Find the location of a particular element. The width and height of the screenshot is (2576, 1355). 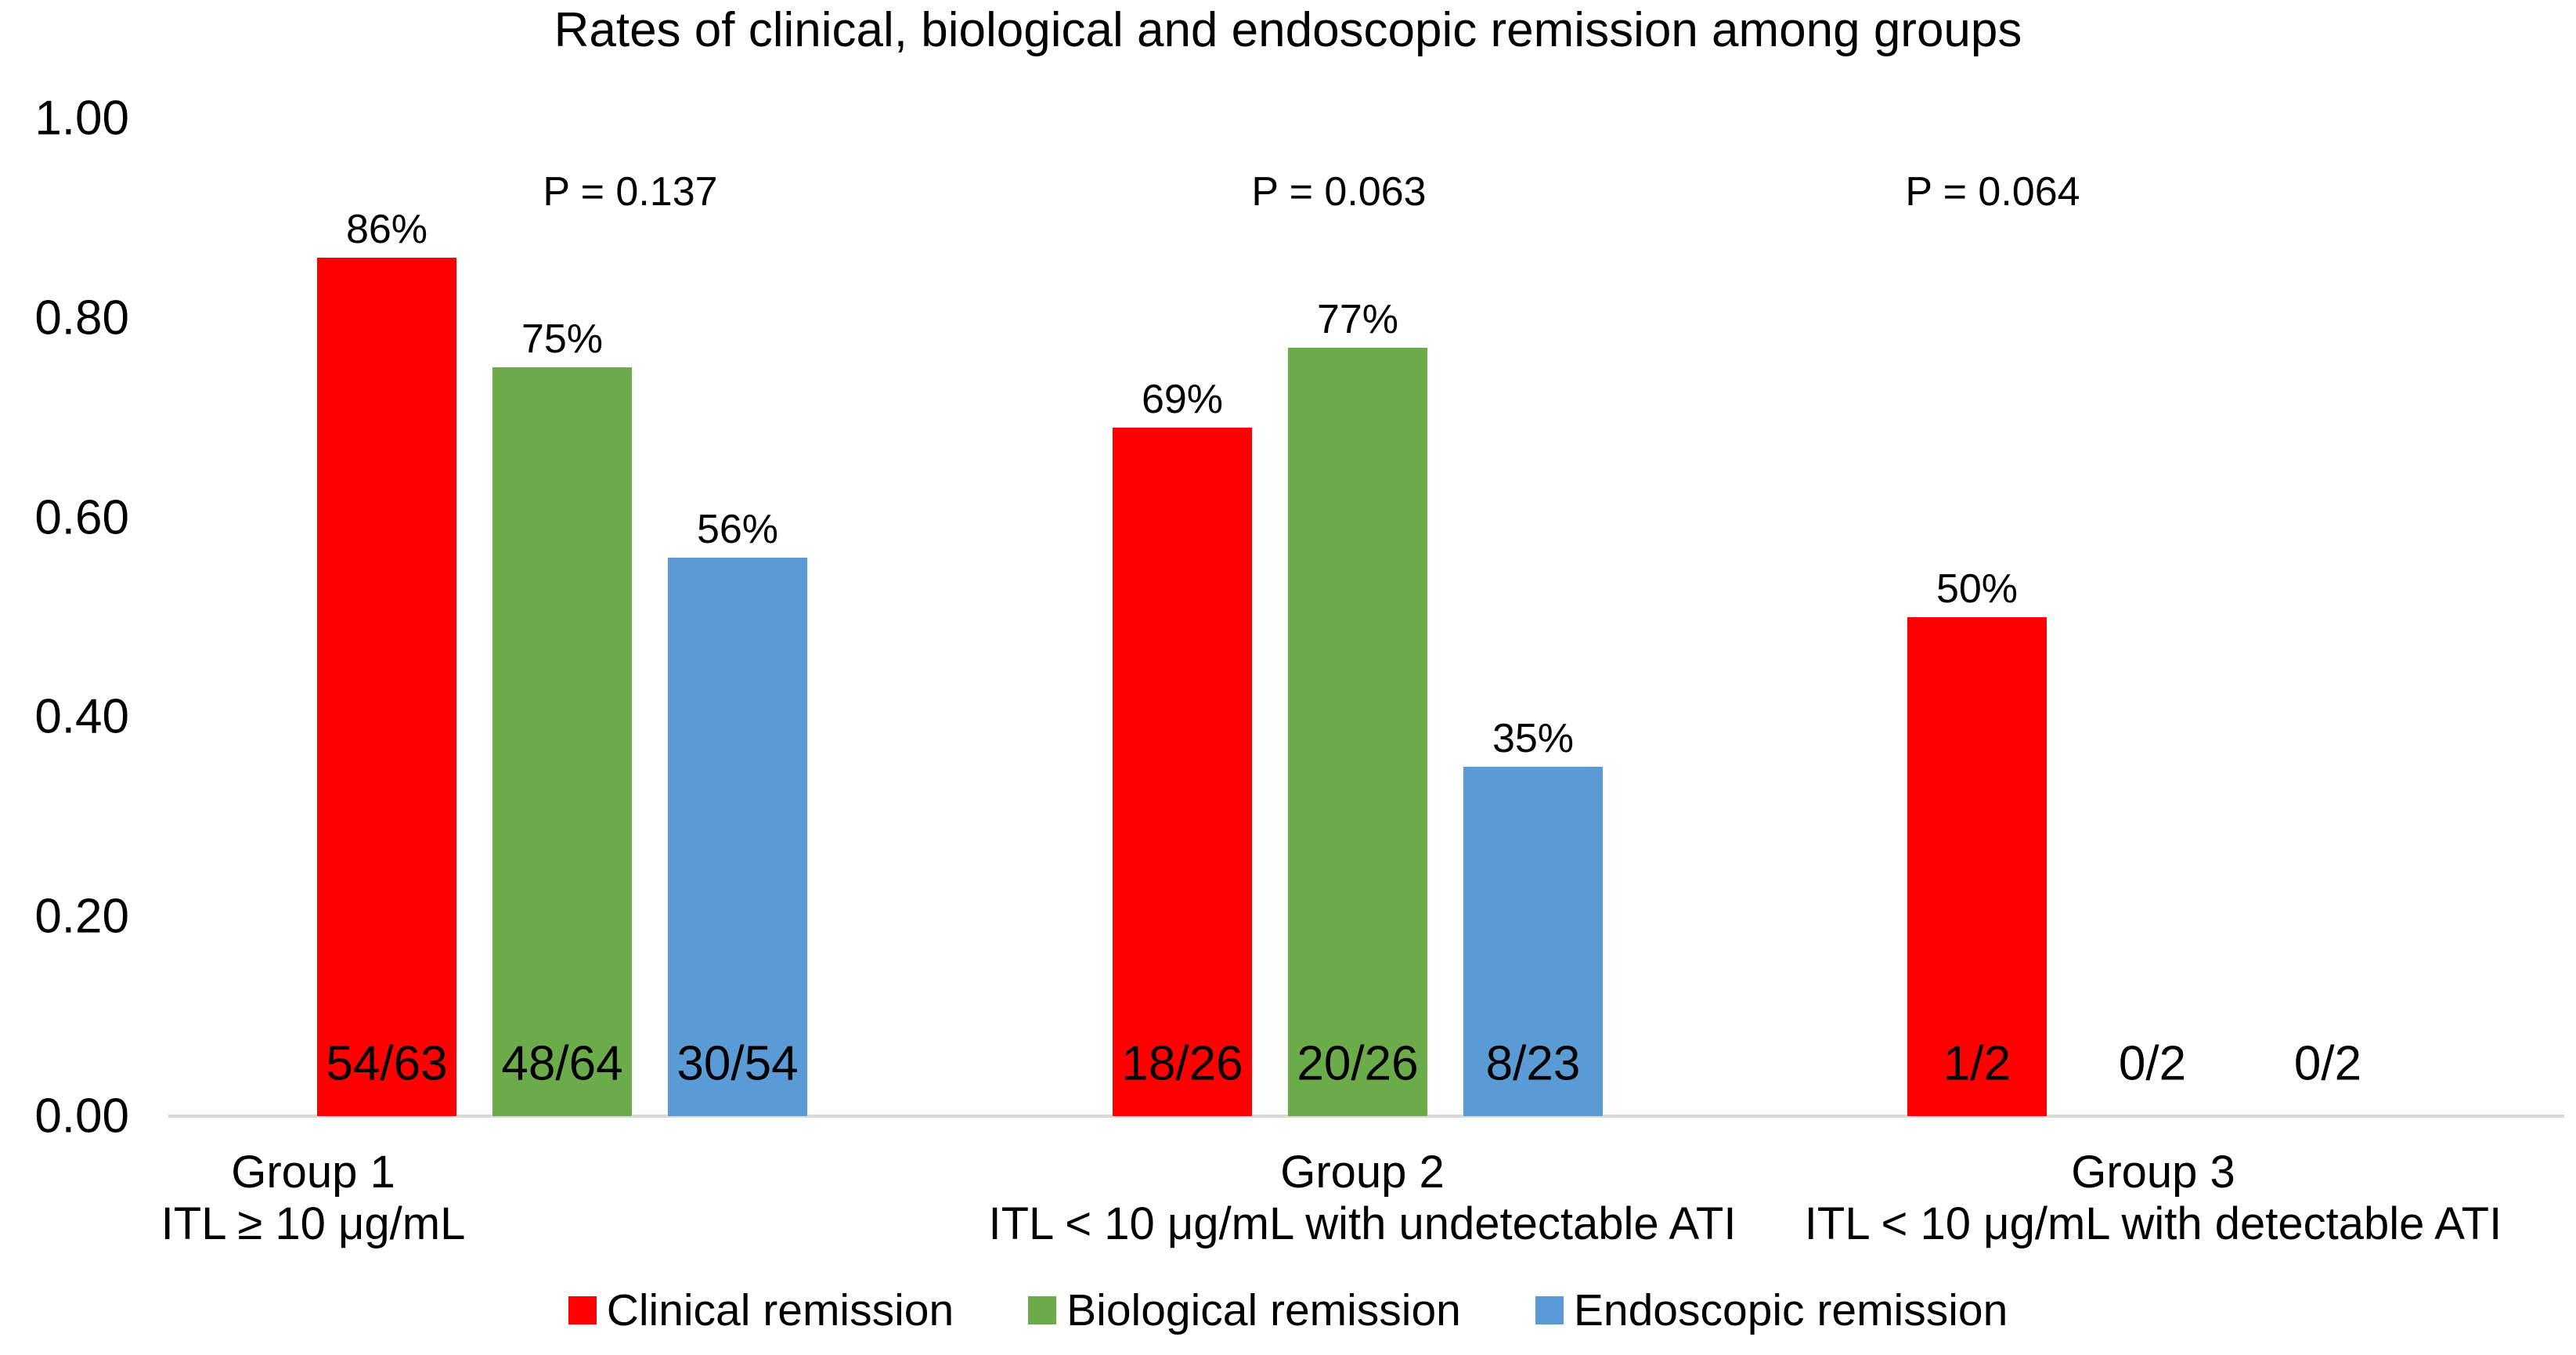

y-axis-tick-label: 0.00 is located at coordinates (81, 1116).